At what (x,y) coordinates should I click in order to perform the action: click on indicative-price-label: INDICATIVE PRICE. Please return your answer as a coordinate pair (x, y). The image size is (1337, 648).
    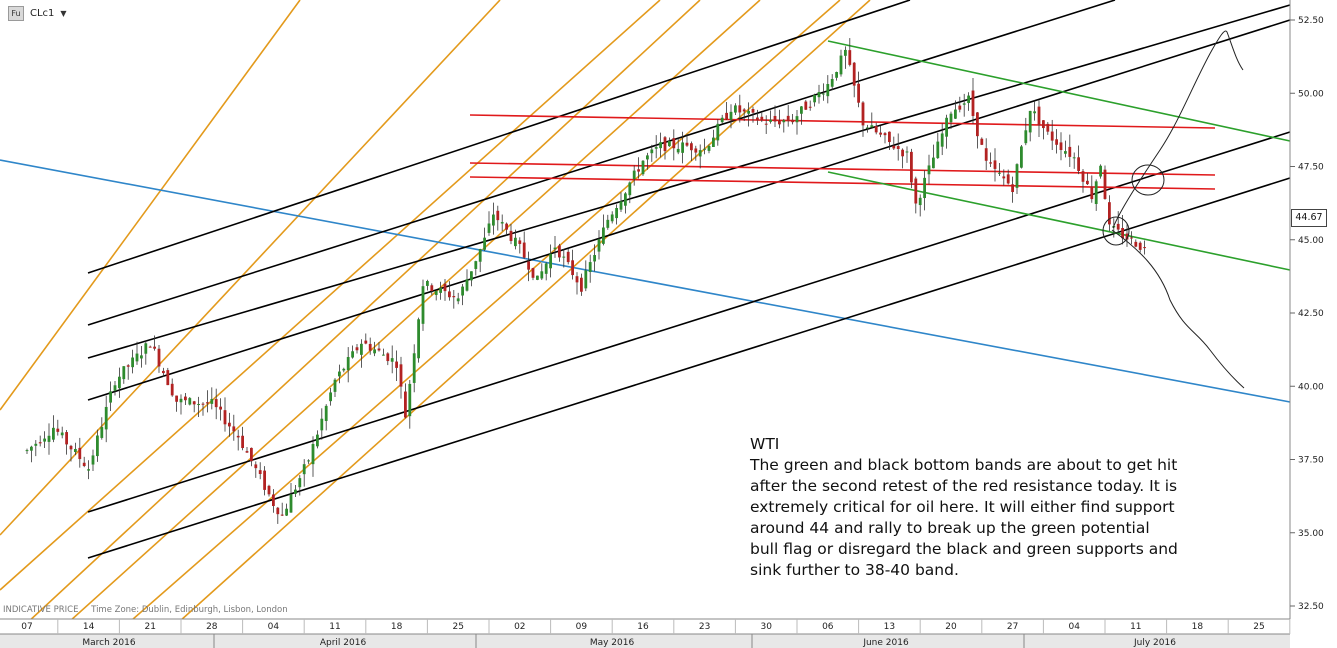
    Looking at the image, I should click on (41, 610).